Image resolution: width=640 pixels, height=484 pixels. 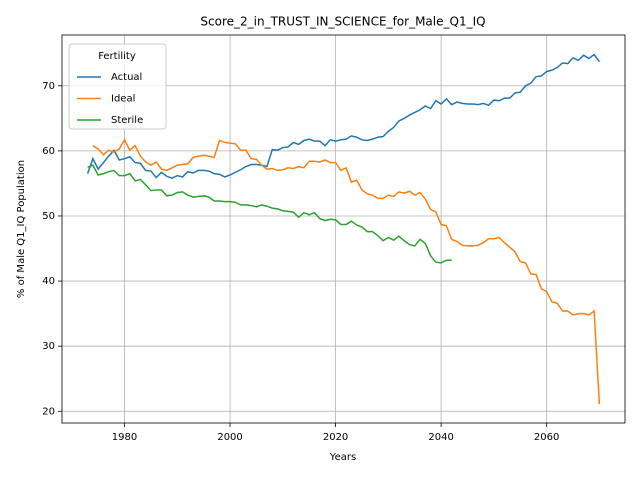 What do you see at coordinates (126, 77) in the screenshot?
I see `legend-label: Actual` at bounding box center [126, 77].